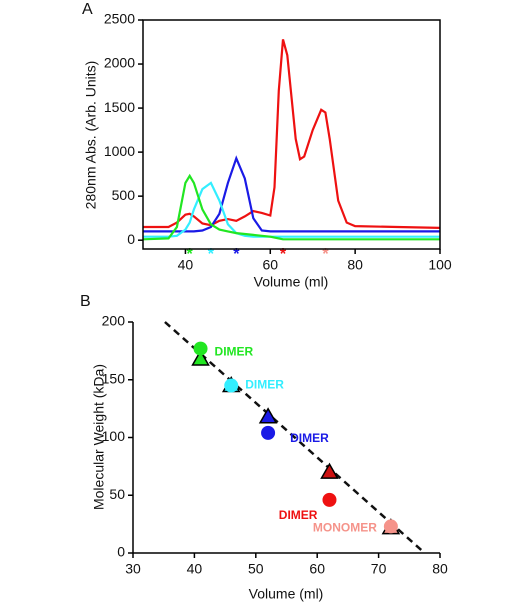 This screenshot has height=607, width=521. Describe the element at coordinates (114, 378) in the screenshot. I see `y-tick-label: 150` at that location.